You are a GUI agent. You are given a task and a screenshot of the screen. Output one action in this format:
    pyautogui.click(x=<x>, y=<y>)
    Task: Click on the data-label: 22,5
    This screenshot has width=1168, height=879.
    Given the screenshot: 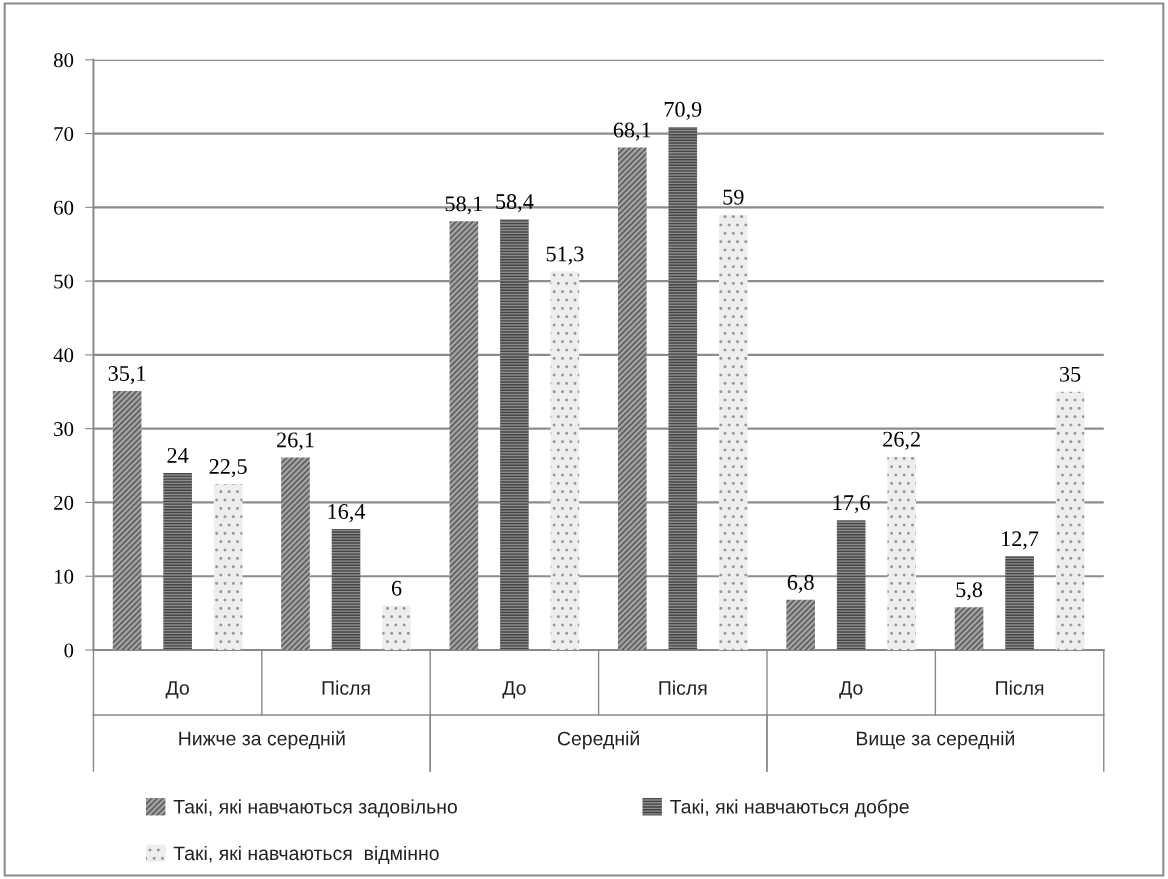 What is the action you would take?
    pyautogui.click(x=228, y=468)
    